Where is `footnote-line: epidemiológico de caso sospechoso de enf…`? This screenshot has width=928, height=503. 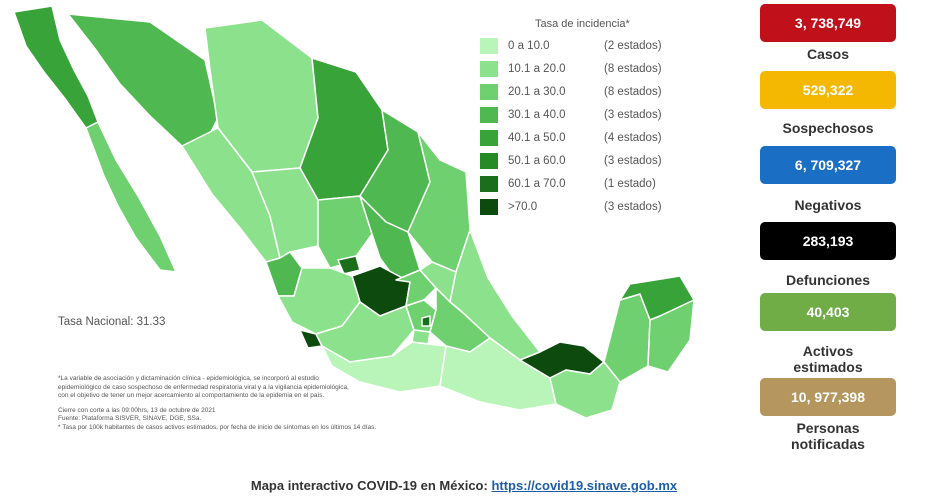
footnote-line: epidemiológico de caso sospechoso de enf… is located at coordinates (203, 387).